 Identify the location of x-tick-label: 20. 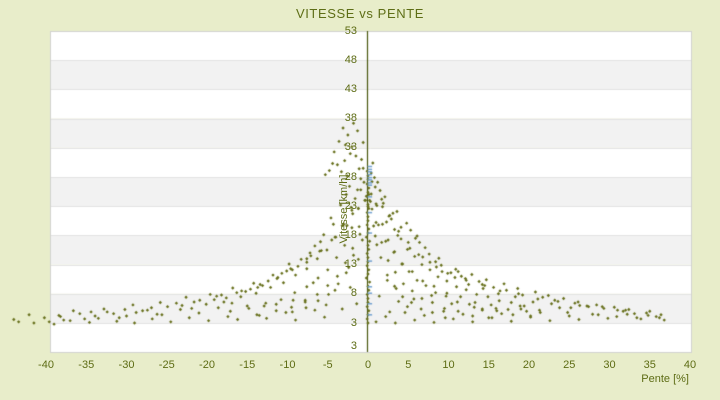
(529, 365).